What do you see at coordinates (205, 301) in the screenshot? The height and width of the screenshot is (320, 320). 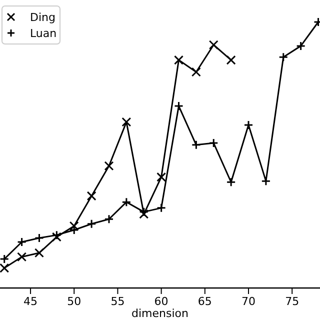 I see `x-tick-label: 65` at bounding box center [205, 301].